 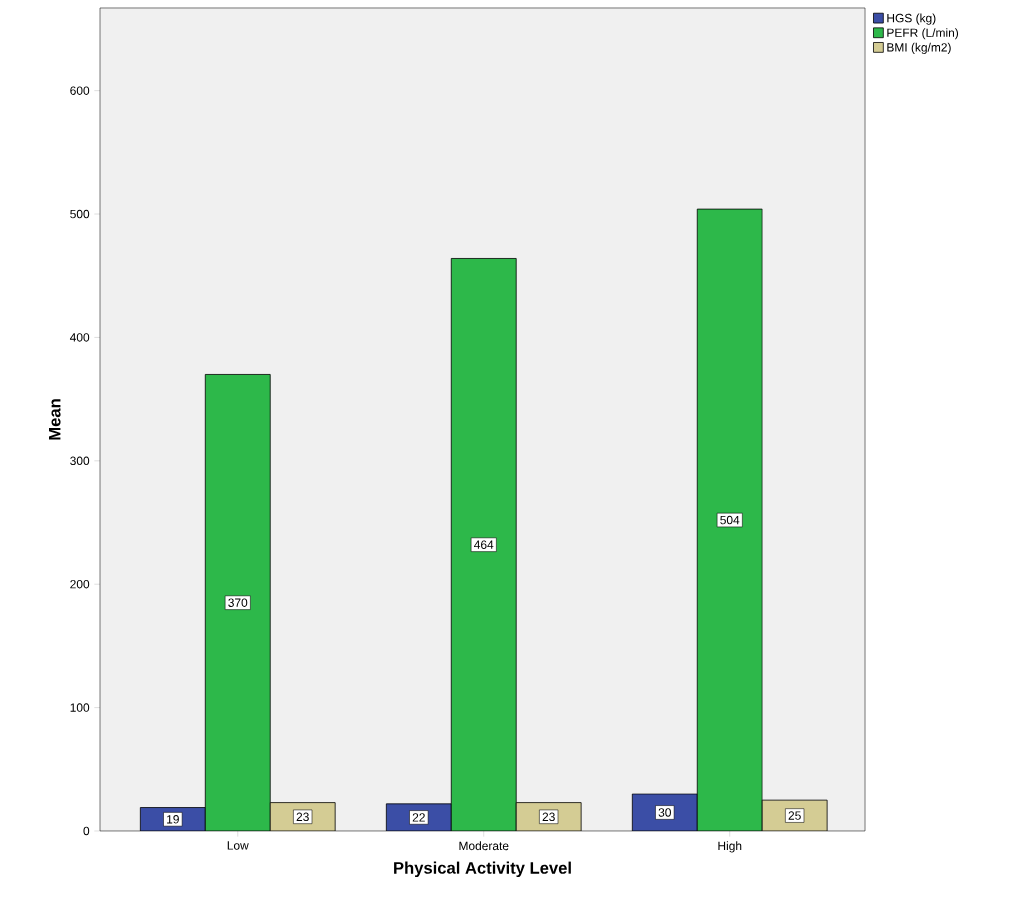 What do you see at coordinates (484, 846) in the screenshot?
I see `x-tick-label: Moderate` at bounding box center [484, 846].